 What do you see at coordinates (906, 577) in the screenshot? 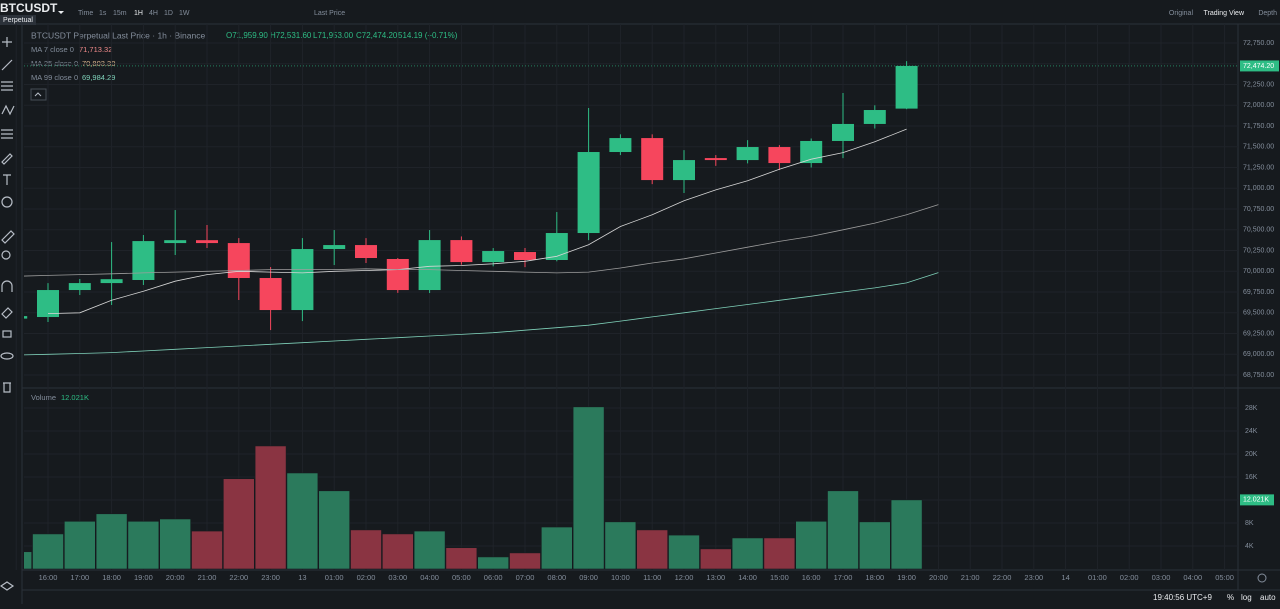
I see `x-tick-label: 19:00` at bounding box center [906, 577].